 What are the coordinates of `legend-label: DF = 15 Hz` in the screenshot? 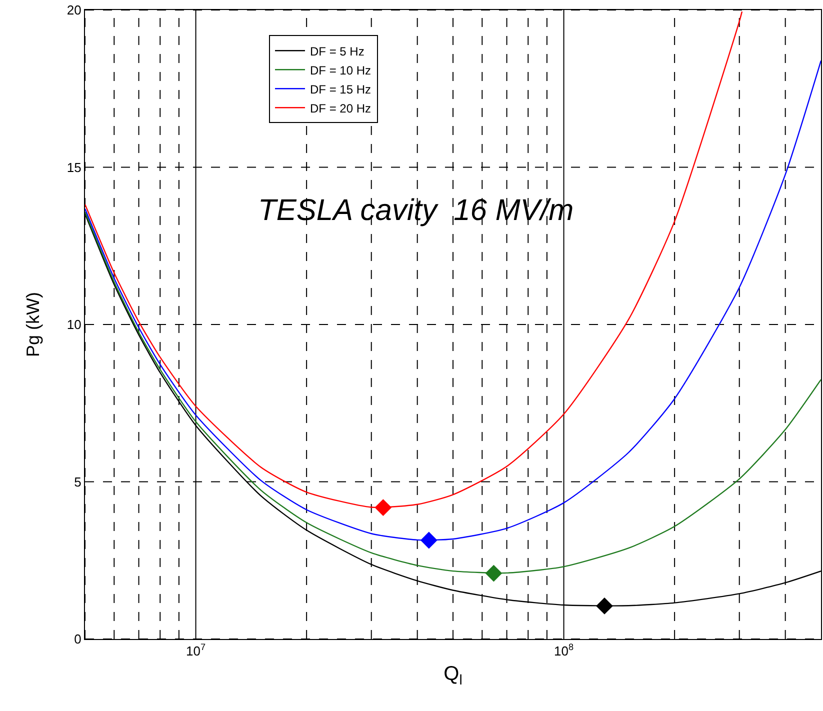 It's located at (341, 89).